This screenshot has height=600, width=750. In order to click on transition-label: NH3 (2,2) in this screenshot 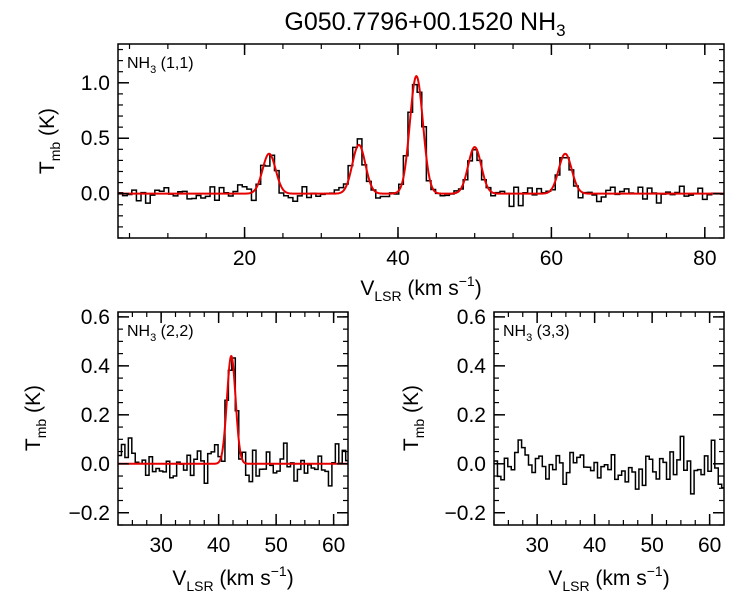, I will do `click(160, 333)`.